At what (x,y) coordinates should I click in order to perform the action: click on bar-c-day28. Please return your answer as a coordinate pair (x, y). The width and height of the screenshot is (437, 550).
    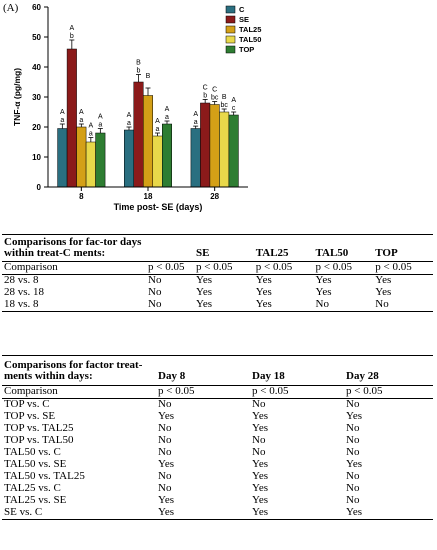
    Looking at the image, I should click on (195, 158).